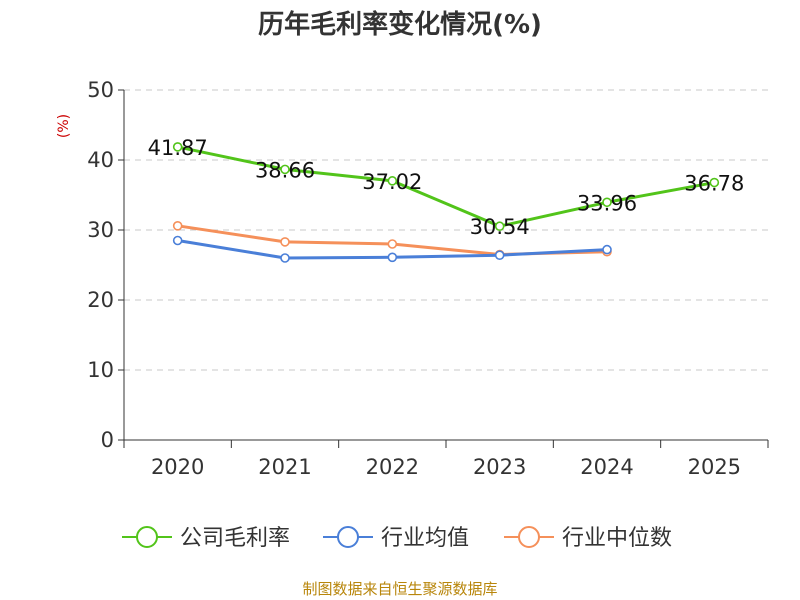  I want to click on y-tick-label: 30, so click(100, 230).